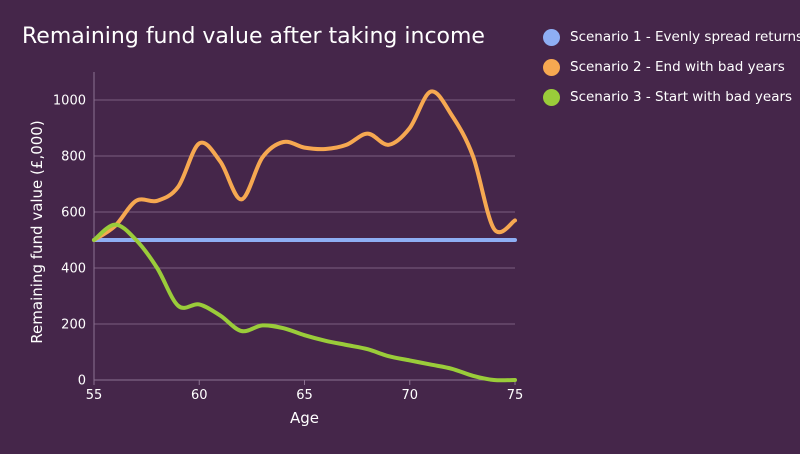 This screenshot has height=454, width=800. What do you see at coordinates (37, 231) in the screenshot?
I see `y-axis-title: Remaining fund value (£,000)` at bounding box center [37, 231].